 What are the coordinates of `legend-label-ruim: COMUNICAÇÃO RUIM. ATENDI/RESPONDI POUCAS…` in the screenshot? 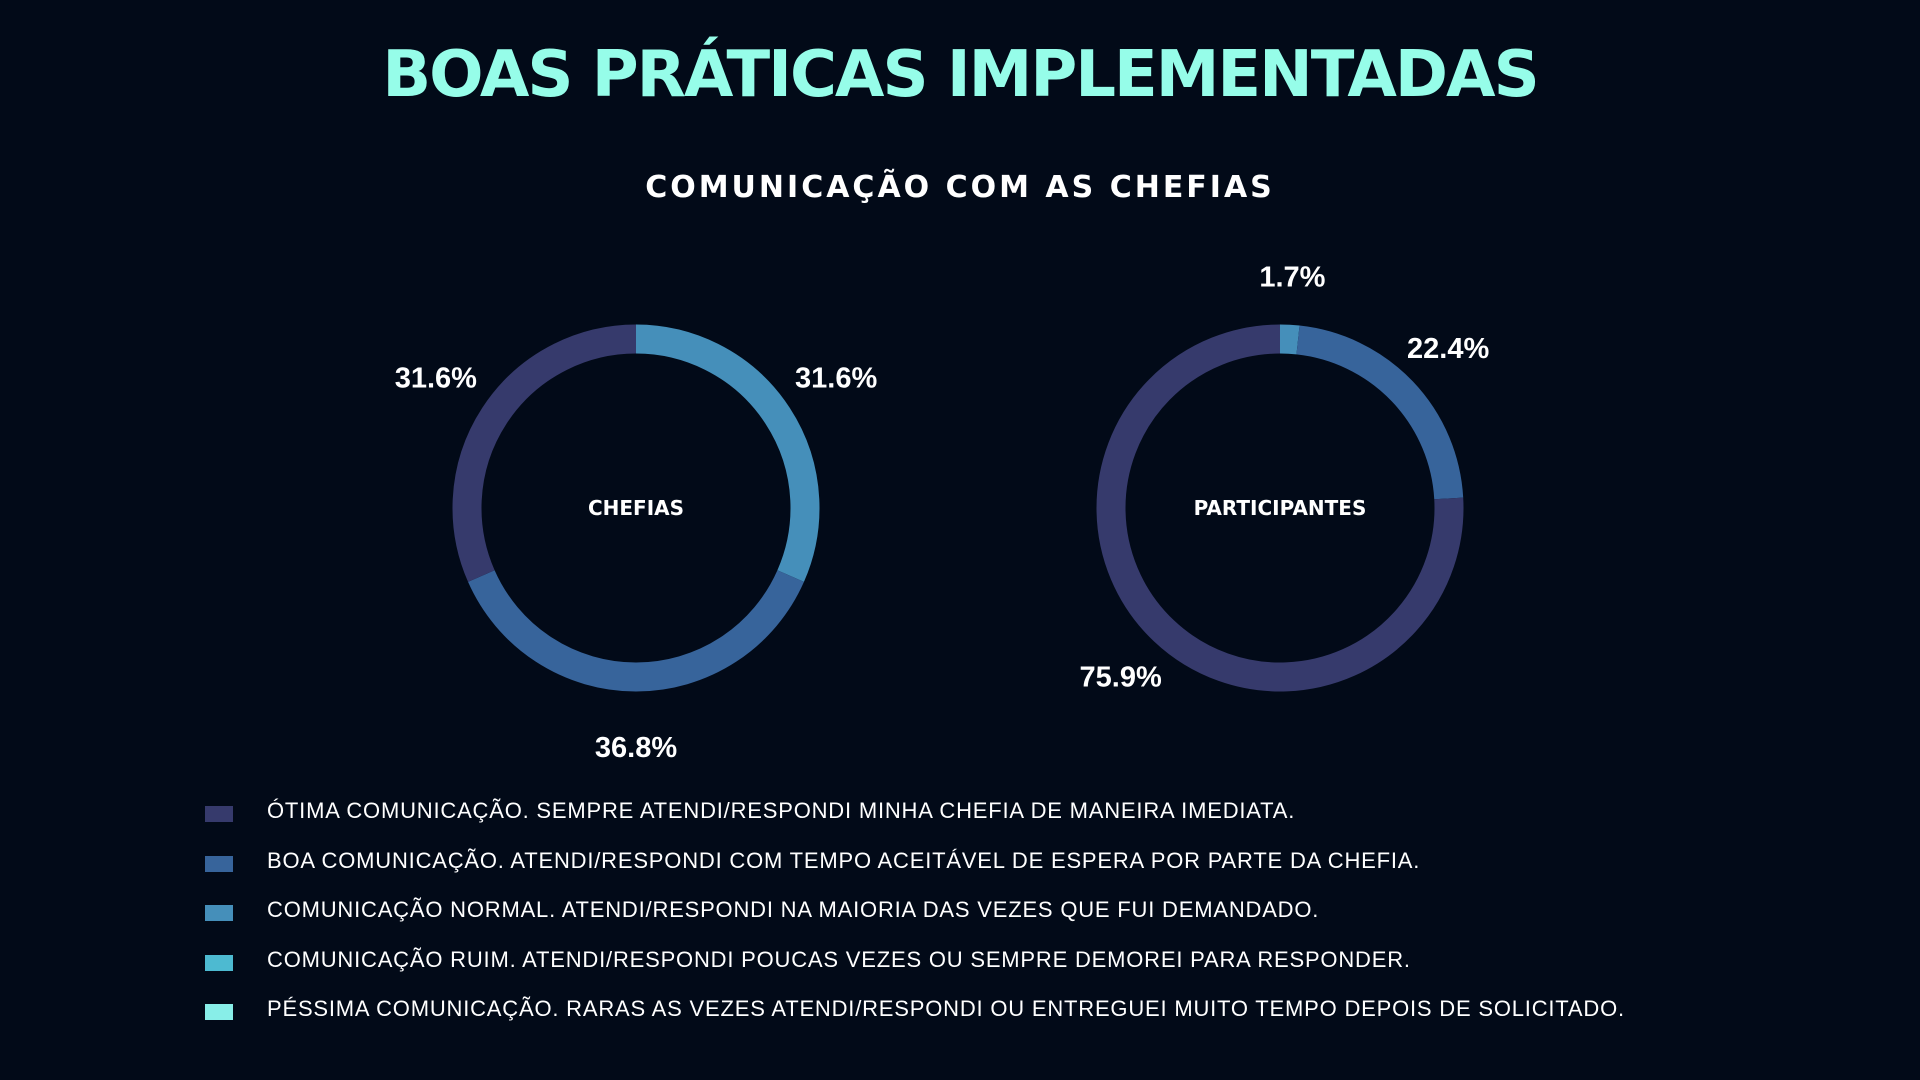 It's located at (839, 959).